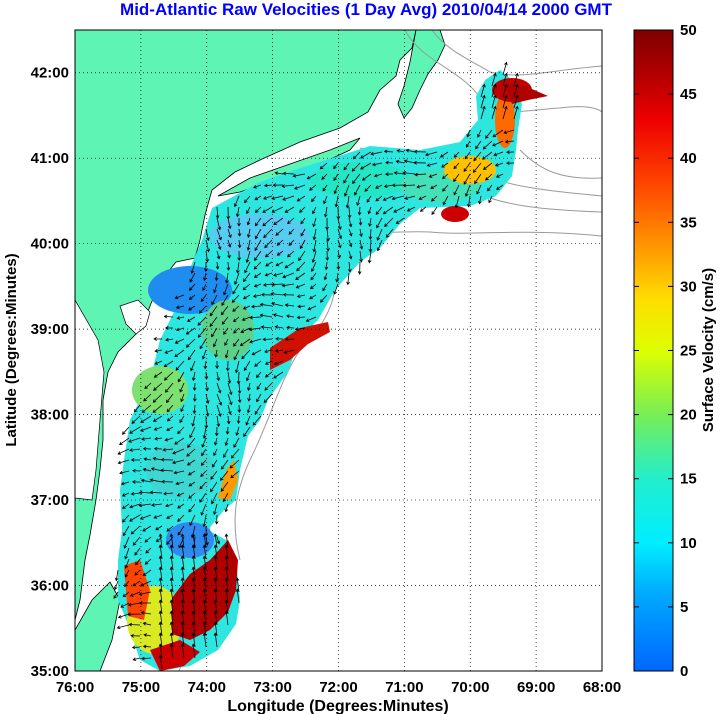 The image size is (724, 714). Describe the element at coordinates (135, 317) in the screenshot. I see `delaware-bay` at that location.